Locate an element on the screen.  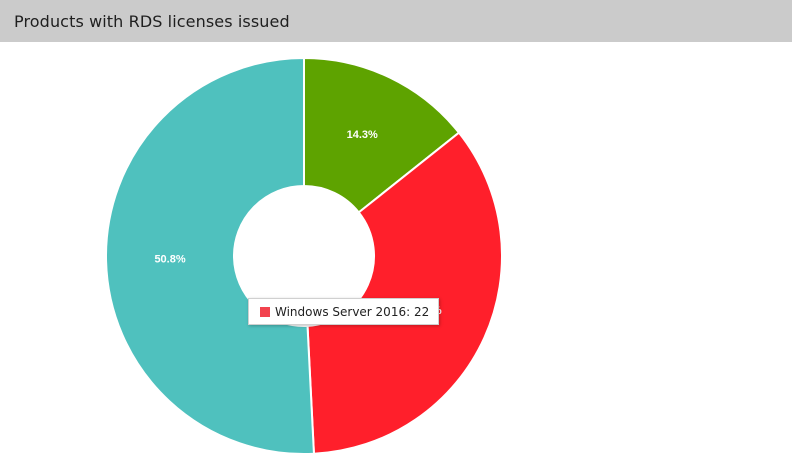
tooltip-swatch is located at coordinates (265, 311).